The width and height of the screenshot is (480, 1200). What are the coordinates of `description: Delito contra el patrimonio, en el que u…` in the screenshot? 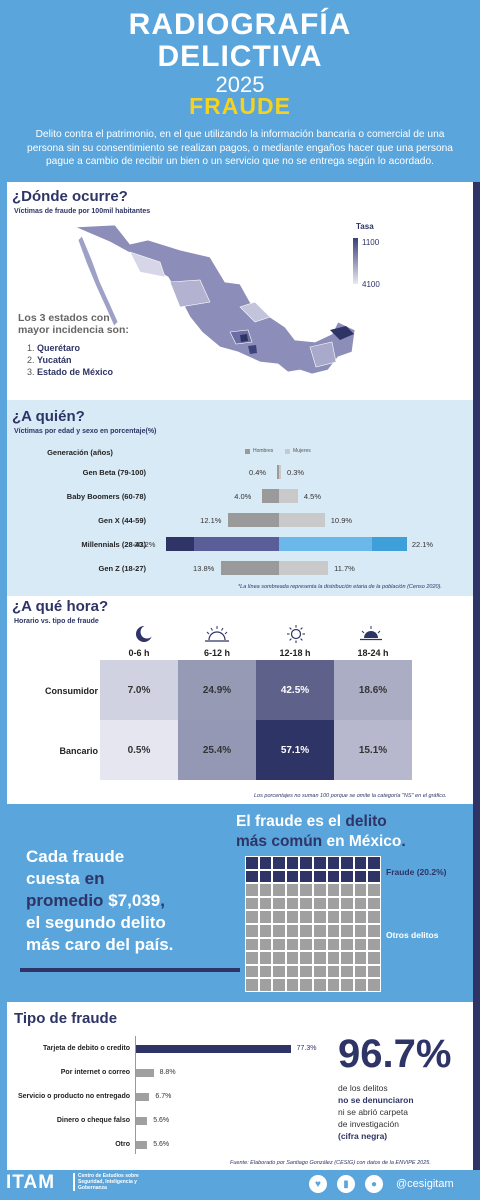 It's located at (240, 148).